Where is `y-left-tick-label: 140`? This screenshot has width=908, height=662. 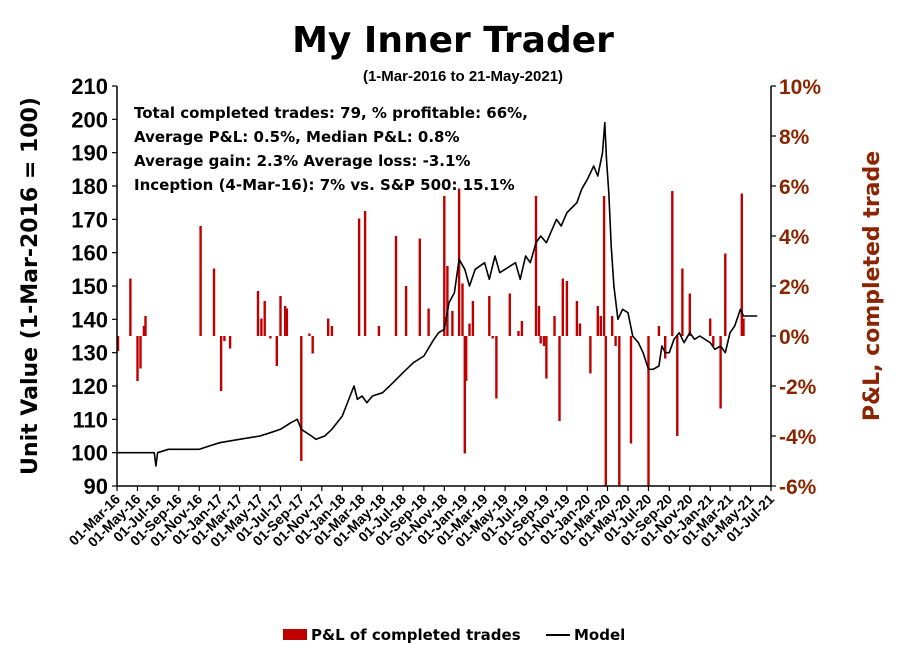
y-left-tick-label: 140 is located at coordinates (89, 319).